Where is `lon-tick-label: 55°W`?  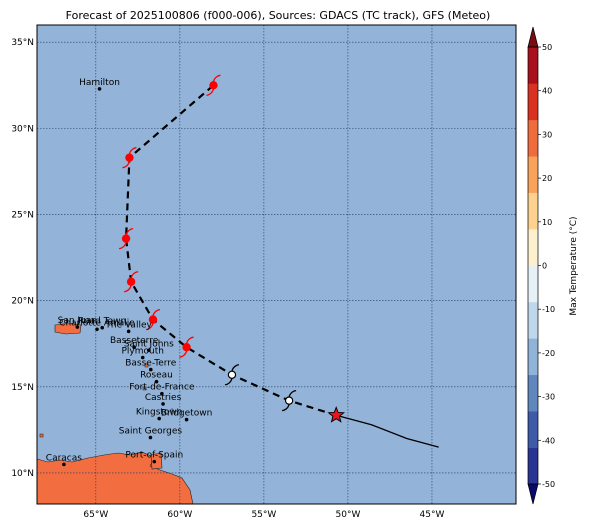 lon-tick-label: 55°W is located at coordinates (263, 515).